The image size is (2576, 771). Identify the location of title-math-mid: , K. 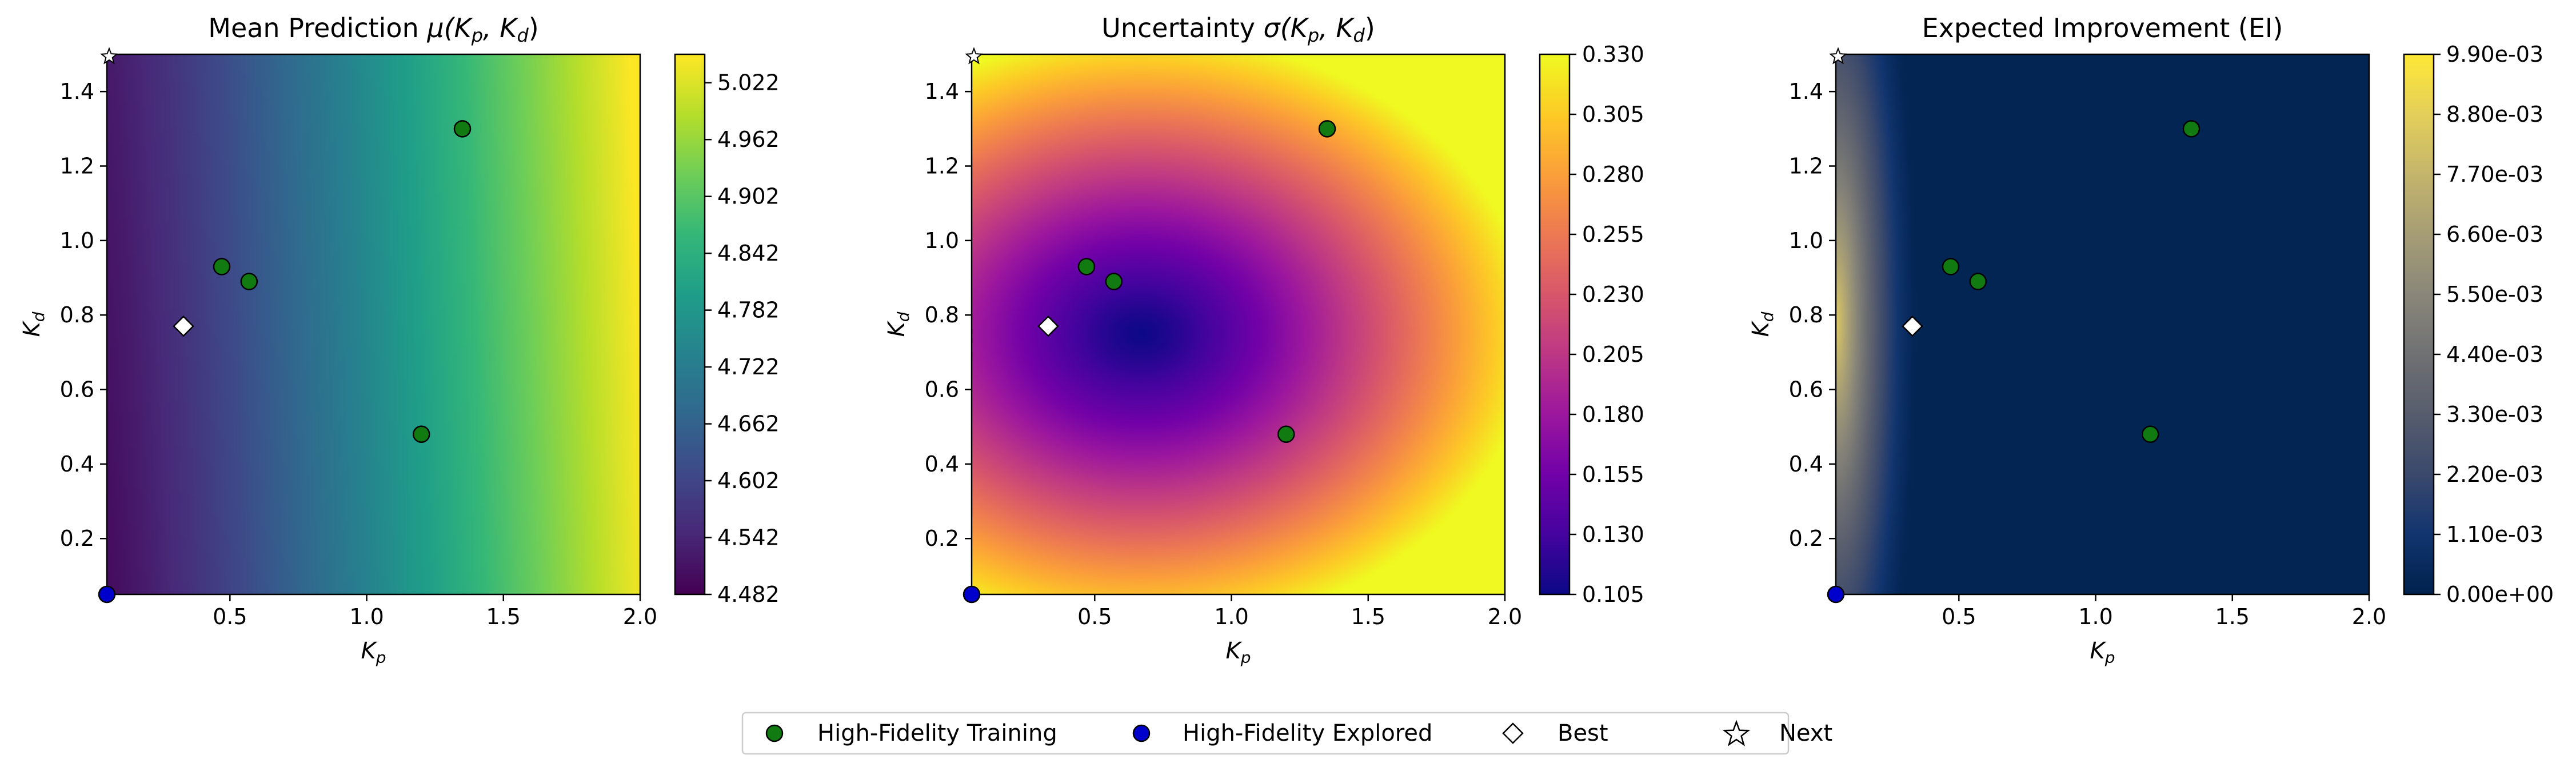
(501, 28).